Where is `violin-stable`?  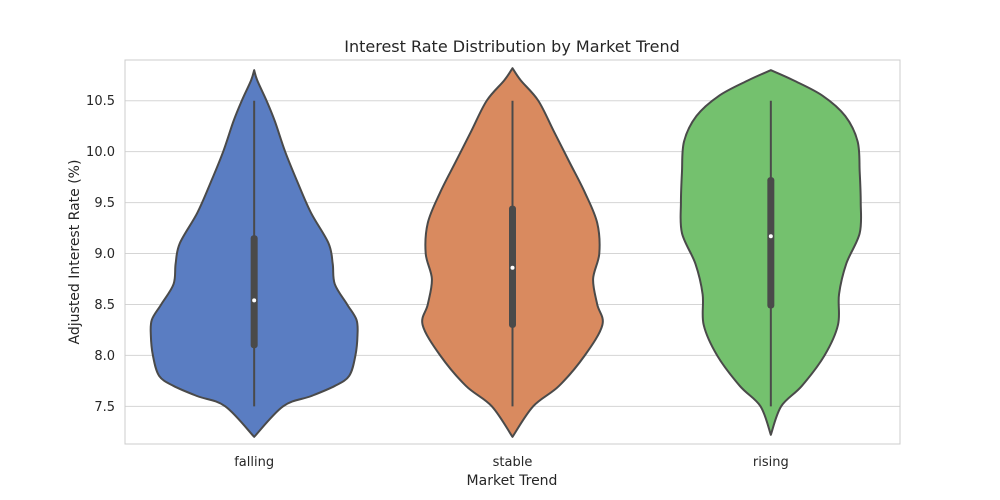 violin-stable is located at coordinates (512, 252).